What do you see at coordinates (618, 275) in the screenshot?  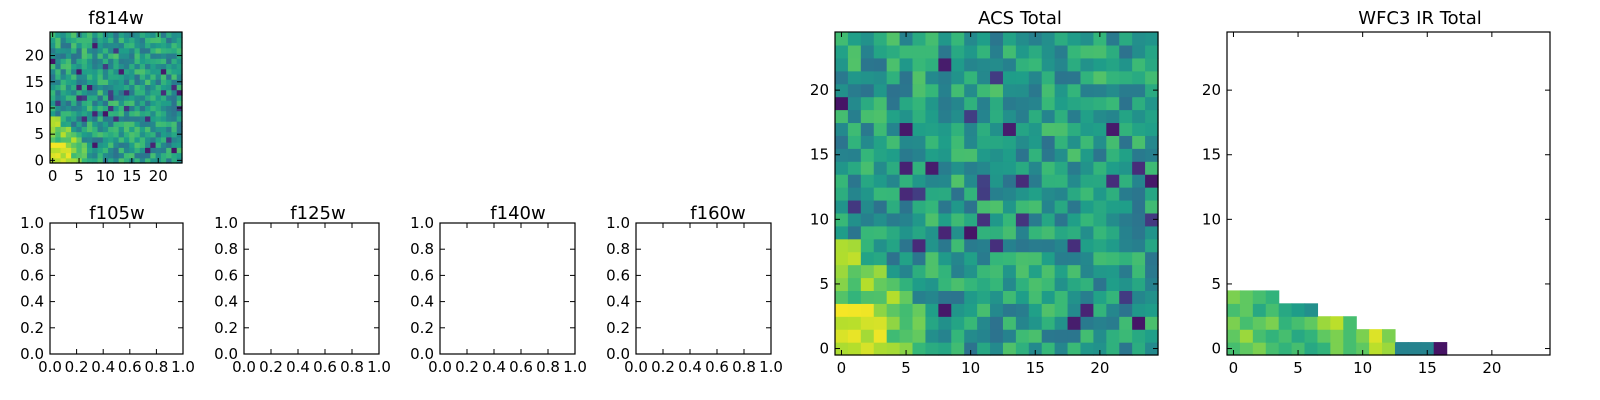 I see `y-tick-label: 0.6` at bounding box center [618, 275].